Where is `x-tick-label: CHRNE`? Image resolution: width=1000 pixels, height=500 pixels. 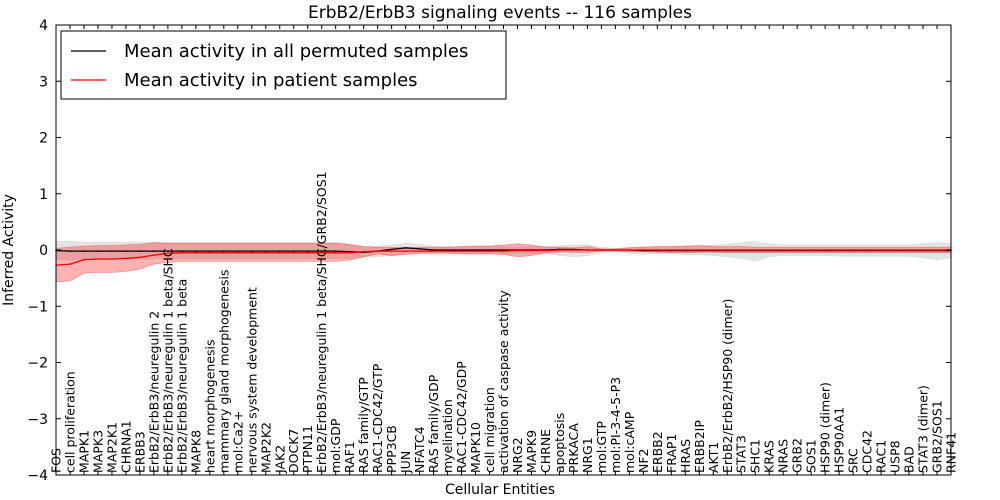 x-tick-label: CHRNE is located at coordinates (545, 451).